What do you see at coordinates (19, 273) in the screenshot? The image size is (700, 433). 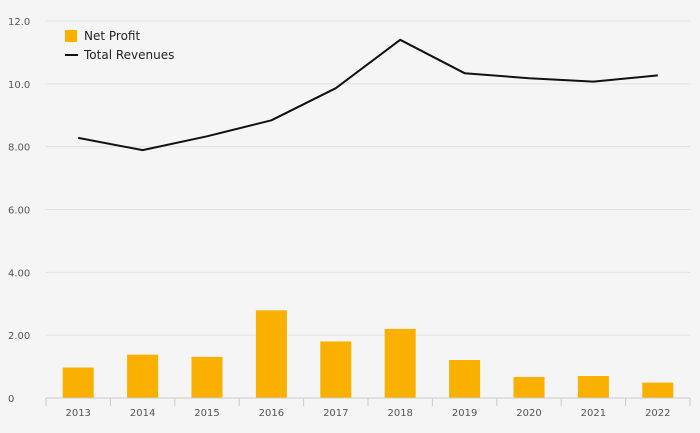 I see `y-tick-label: 4.00` at bounding box center [19, 273].